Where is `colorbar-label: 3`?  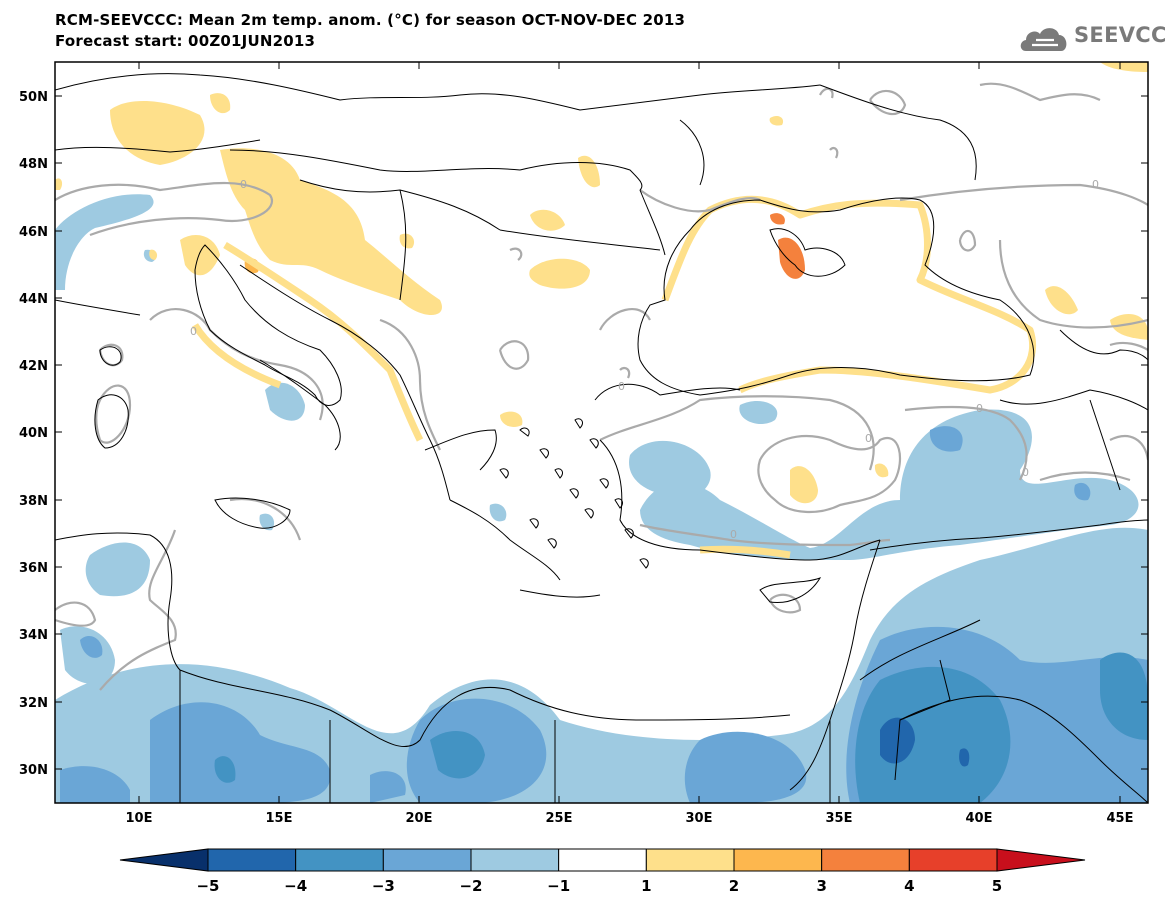 colorbar-label: 3 is located at coordinates (821, 886).